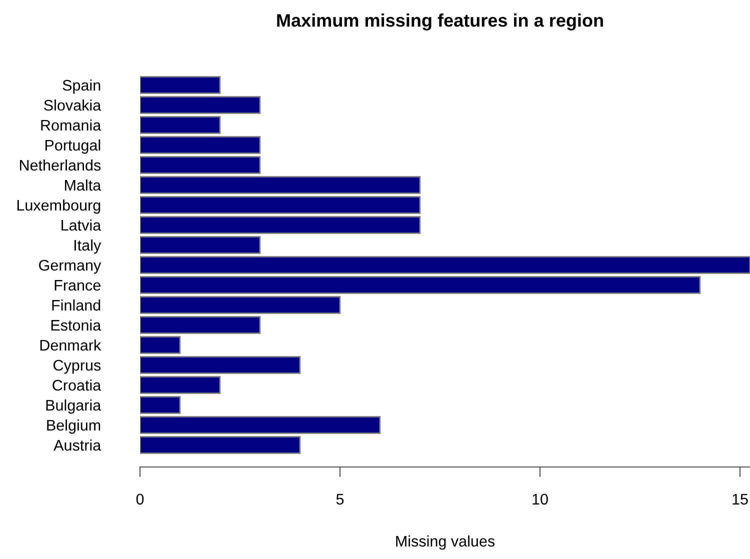 The height and width of the screenshot is (559, 750). Describe the element at coordinates (740, 499) in the screenshot. I see `x-tick-label: 15` at that location.